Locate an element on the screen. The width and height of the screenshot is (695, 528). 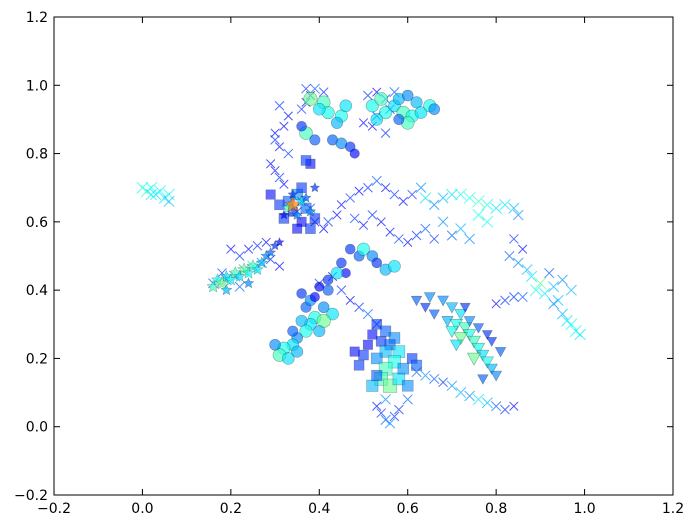
x-tick-label: 0.6 is located at coordinates (408, 509).